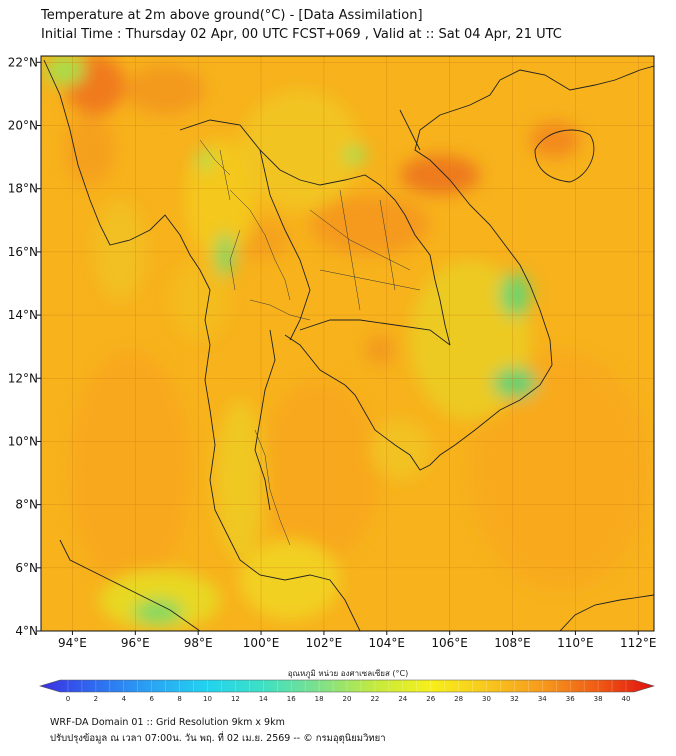 This screenshot has width=676, height=756. I want to click on x-tick-label: 102°E, so click(324, 643).